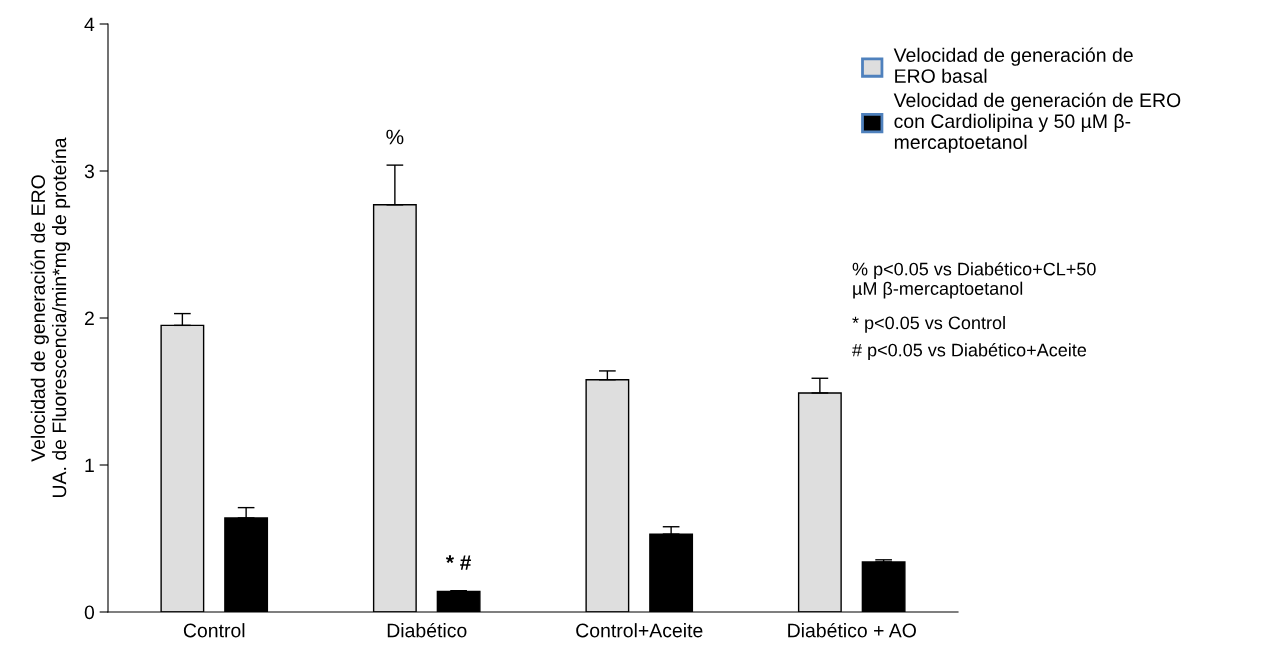  What do you see at coordinates (89, 465) in the screenshot?
I see `y-tick-label: 1` at bounding box center [89, 465].